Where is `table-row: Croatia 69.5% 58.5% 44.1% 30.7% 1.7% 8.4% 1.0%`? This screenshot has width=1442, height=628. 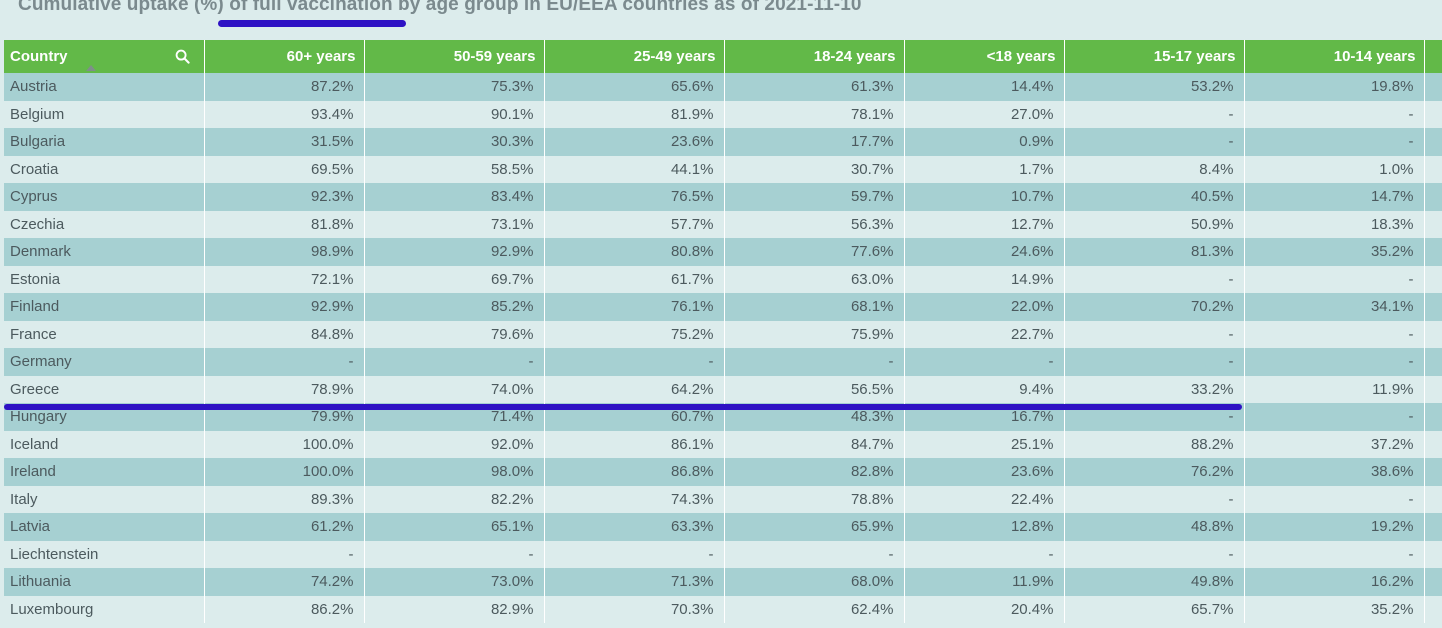 table-row: Croatia 69.5% 58.5% 44.1% 30.7% 1.7% 8.4% 1.0% is located at coordinates (723, 169).